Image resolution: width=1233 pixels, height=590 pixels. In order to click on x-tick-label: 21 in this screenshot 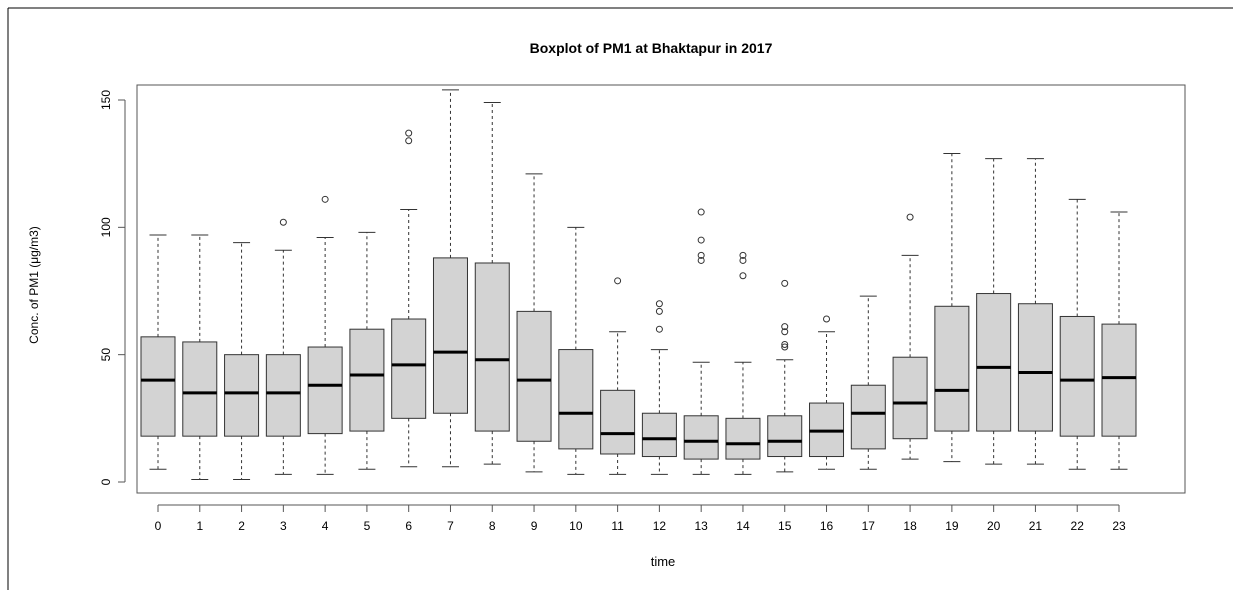, I will do `click(1036, 526)`.